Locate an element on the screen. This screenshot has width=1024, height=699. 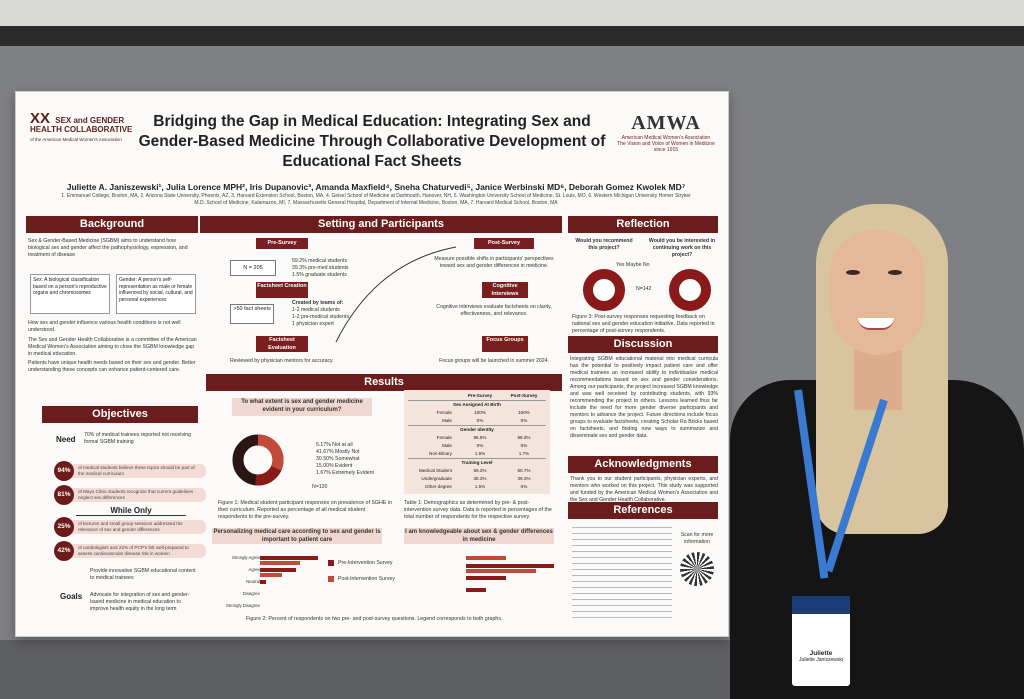
pie-chart-recommend is located at coordinates (604, 290).